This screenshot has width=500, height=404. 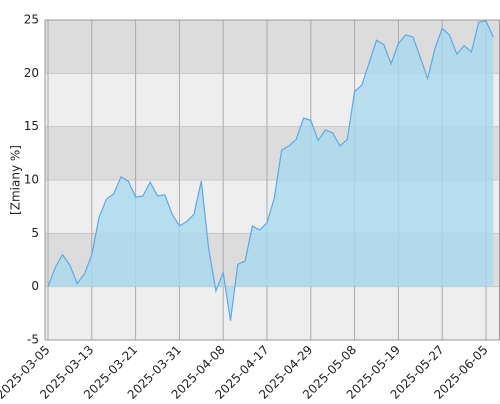 What do you see at coordinates (35, 286) in the screenshot?
I see `y-tick-label: 0` at bounding box center [35, 286].